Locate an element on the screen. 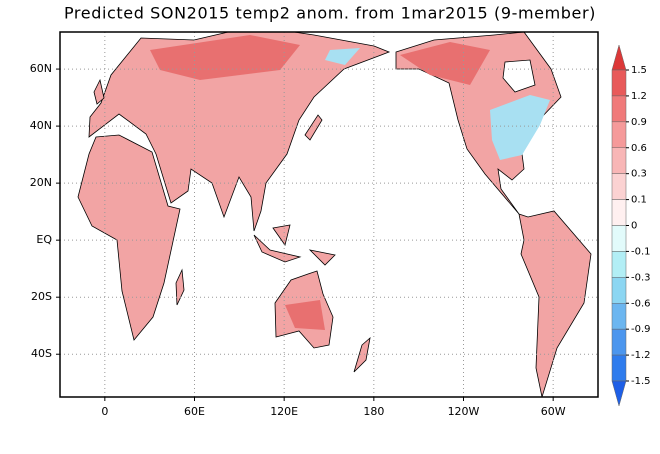  warm-patch-alaska is located at coordinates (445, 63).